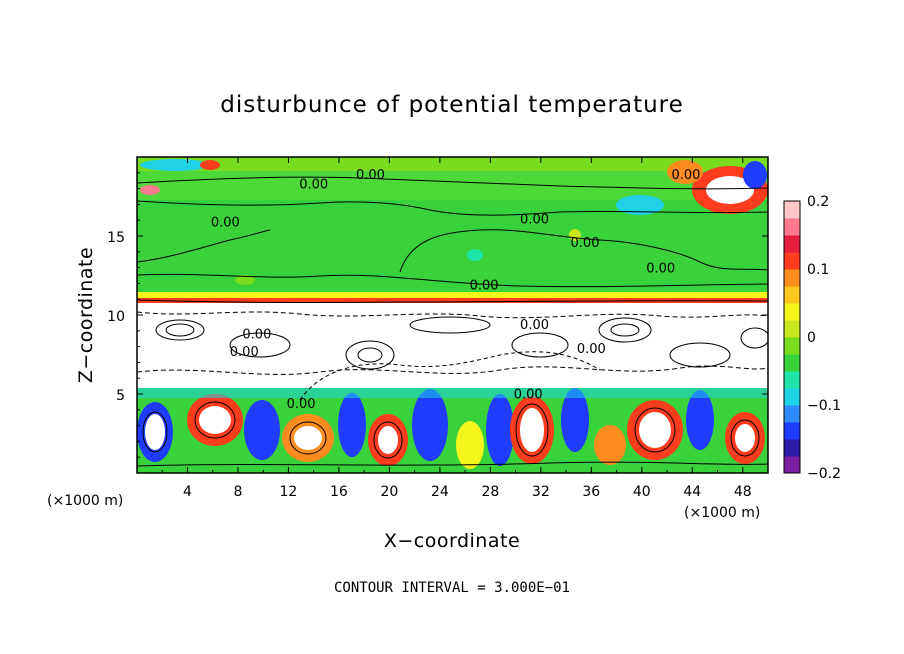 The image size is (904, 654). I want to click on x-axis-label: X−coordinate, so click(452, 541).